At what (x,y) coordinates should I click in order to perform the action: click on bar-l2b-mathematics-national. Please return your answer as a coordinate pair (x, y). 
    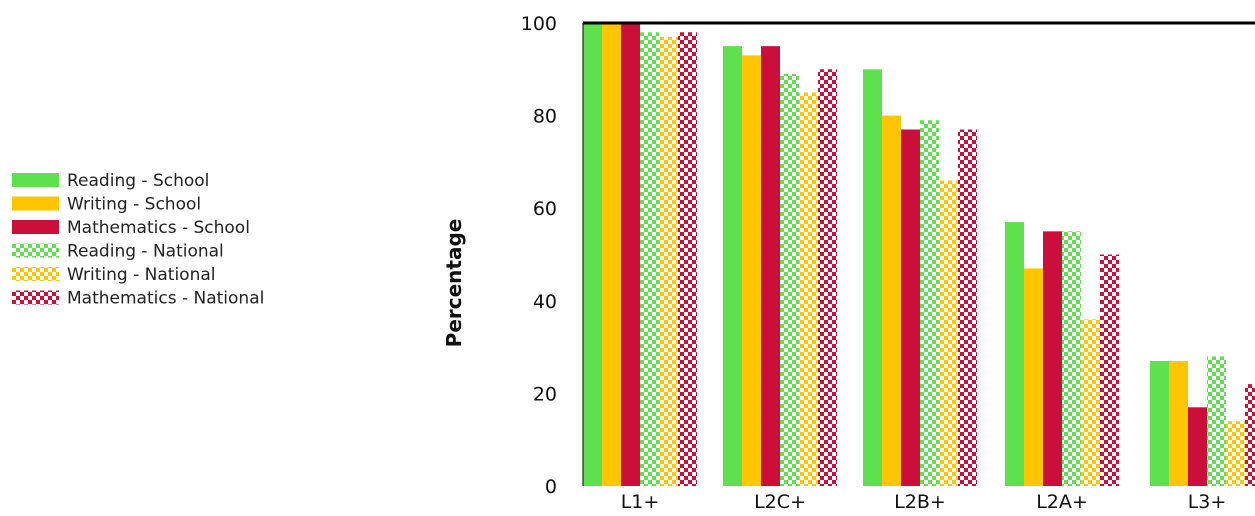
    Looking at the image, I should click on (967, 308).